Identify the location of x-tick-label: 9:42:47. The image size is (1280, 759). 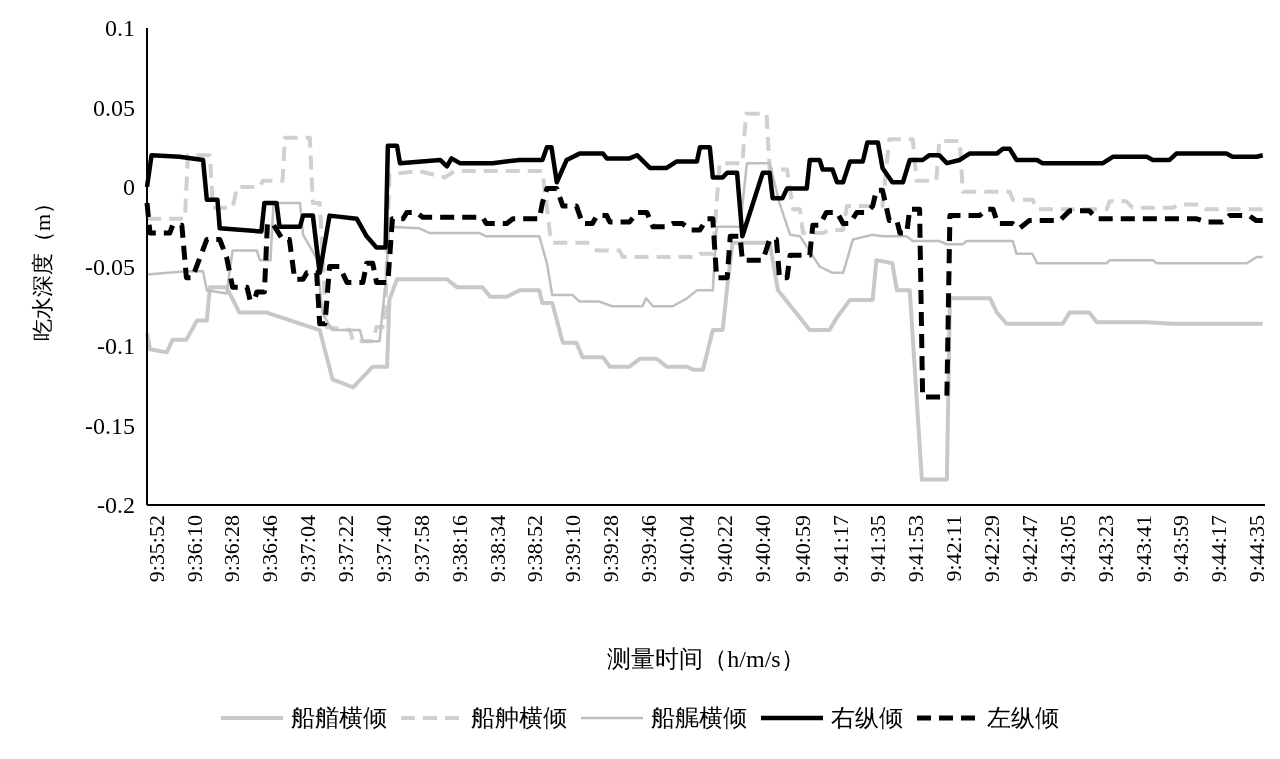
(1029, 549).